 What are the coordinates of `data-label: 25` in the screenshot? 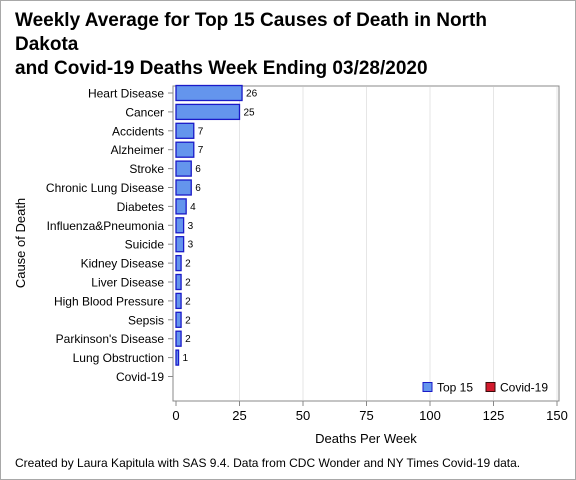 It's located at (250, 112).